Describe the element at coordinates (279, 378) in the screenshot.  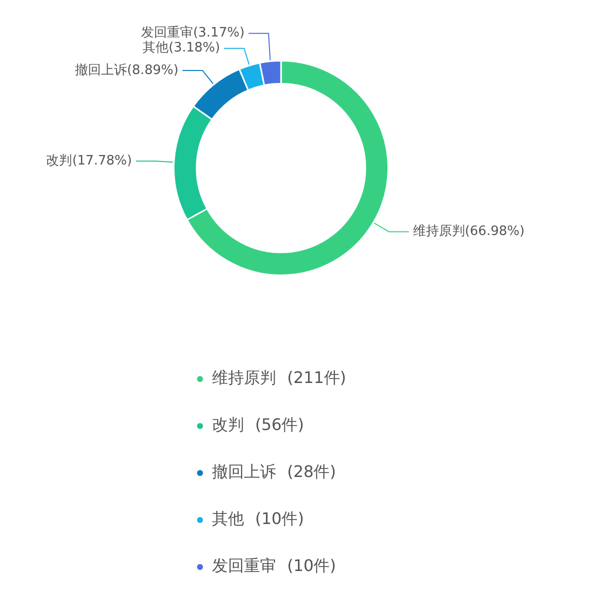
I see `legend-label: 维持原判 (211件)` at that location.